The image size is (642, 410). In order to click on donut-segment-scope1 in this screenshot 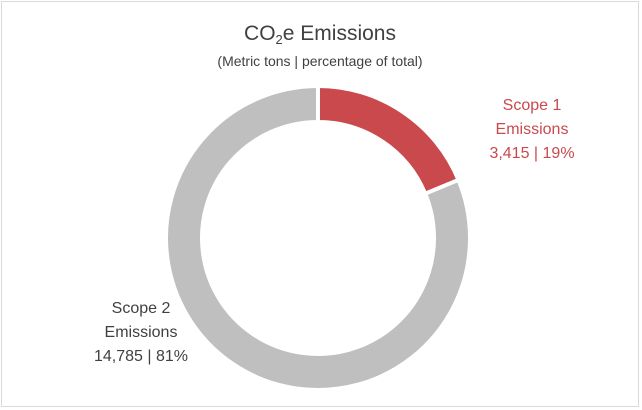, I will do `click(389, 140)`.